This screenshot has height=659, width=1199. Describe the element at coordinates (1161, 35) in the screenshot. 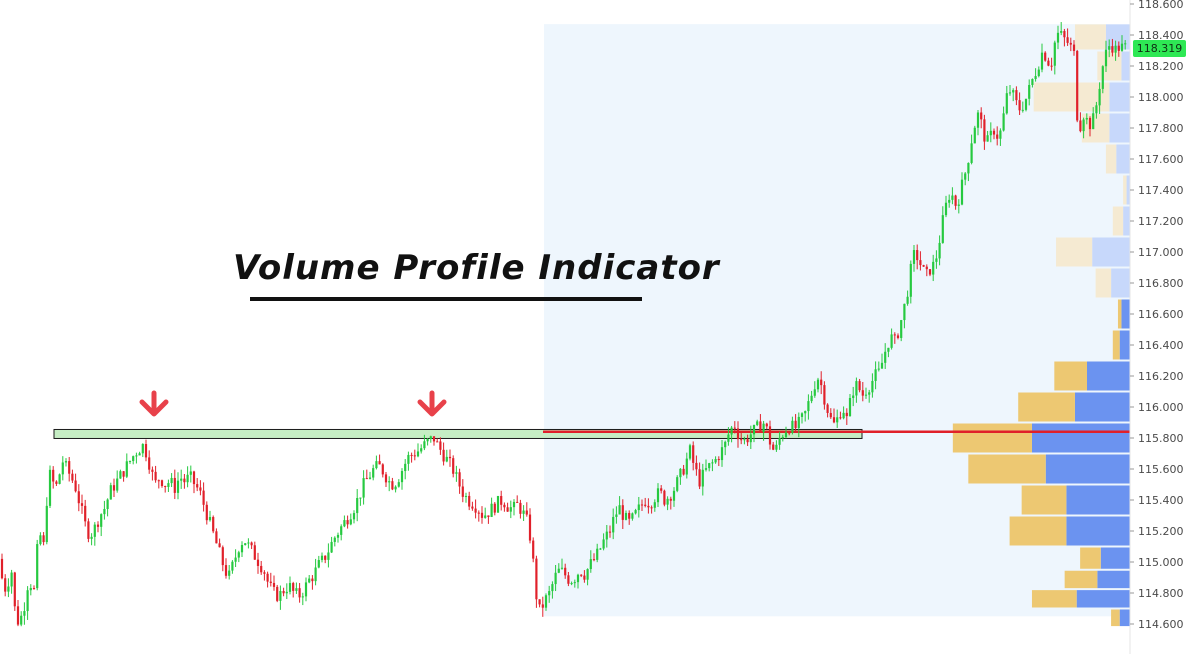

I see `price-tick-label: 118.400` at that location.